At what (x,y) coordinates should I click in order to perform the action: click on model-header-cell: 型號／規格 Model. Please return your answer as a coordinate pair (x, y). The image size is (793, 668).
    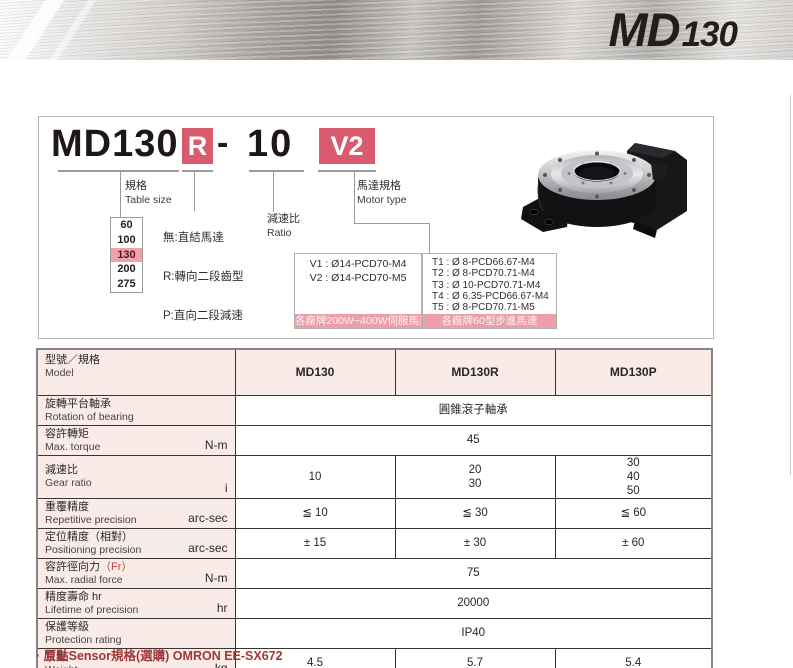
    Looking at the image, I should click on (136, 372).